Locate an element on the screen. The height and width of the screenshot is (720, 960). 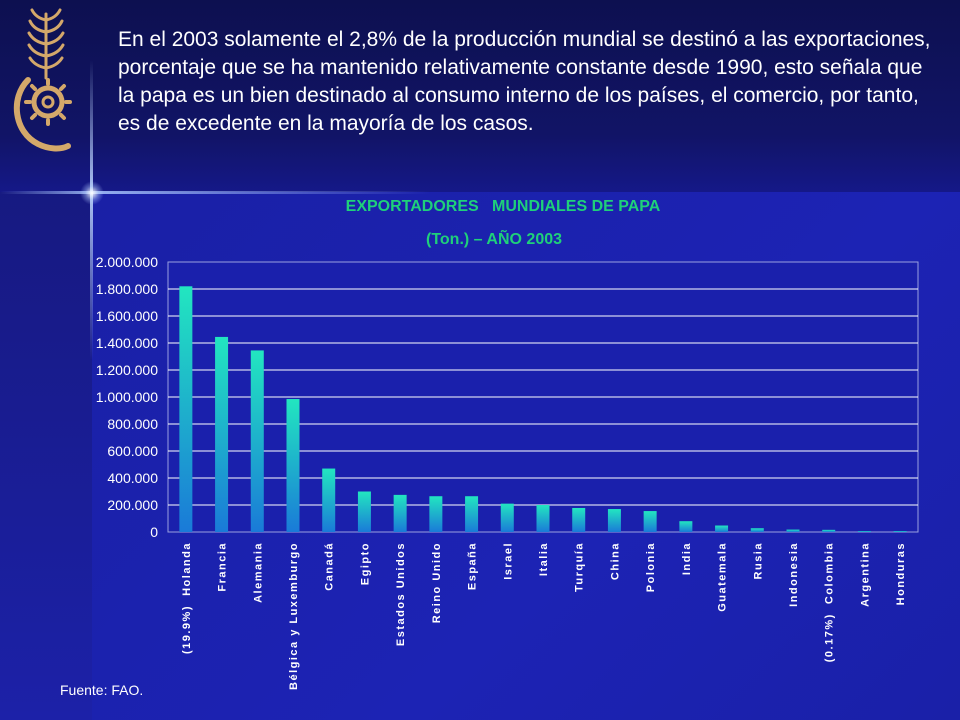
x-tick-label: Francia is located at coordinates (223, 567).